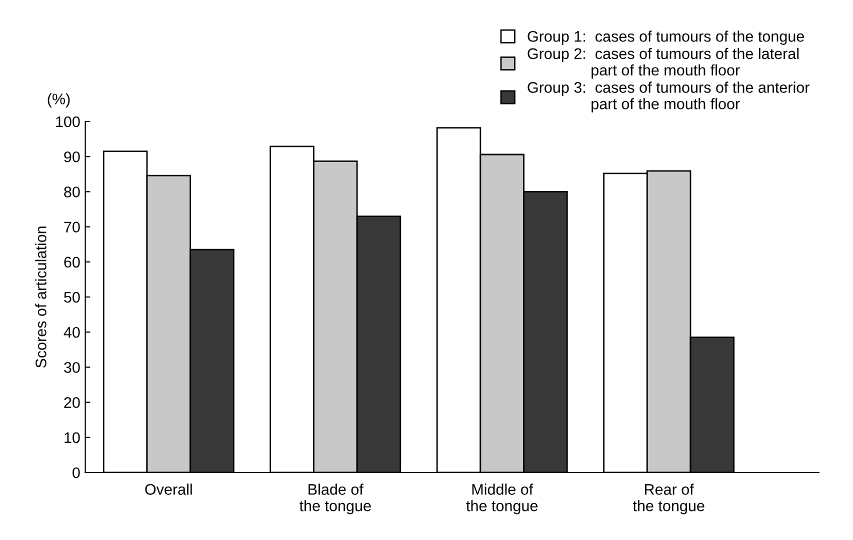 The image size is (853, 540). Describe the element at coordinates (72, 367) in the screenshot. I see `y-tick-label: 30` at that location.